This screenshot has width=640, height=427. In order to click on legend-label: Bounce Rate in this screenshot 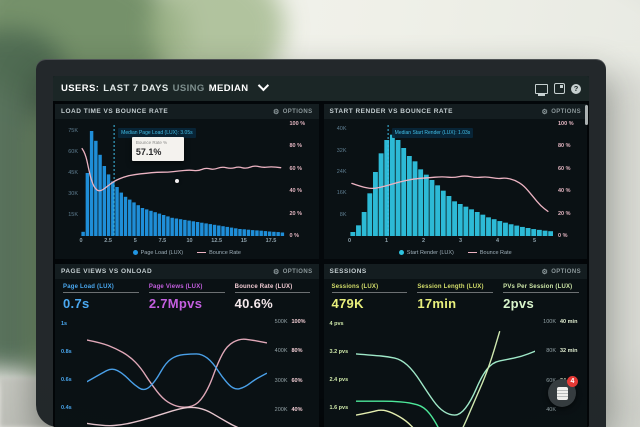, I will do `click(225, 252)`.